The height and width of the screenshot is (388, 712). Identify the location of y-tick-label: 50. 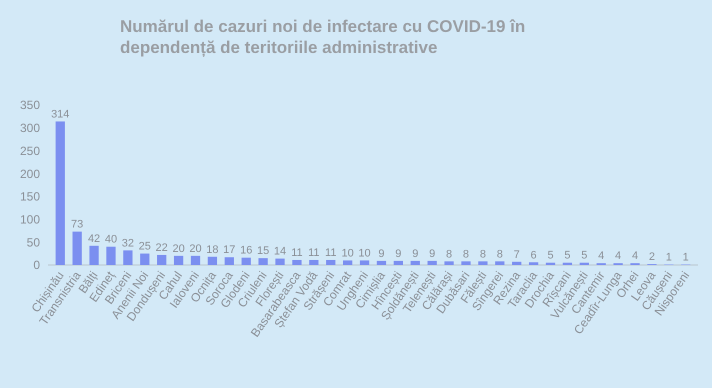
(33, 242).